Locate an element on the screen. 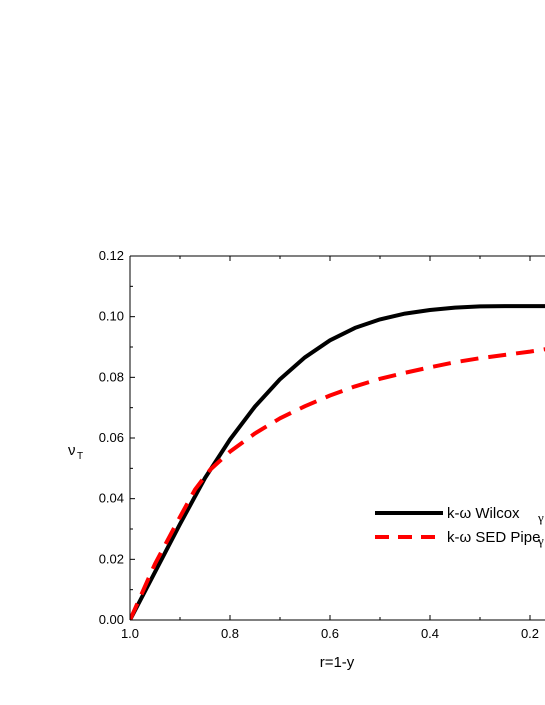 This screenshot has height=705, width=545. y-axis-label-subscript: T is located at coordinates (80, 456).